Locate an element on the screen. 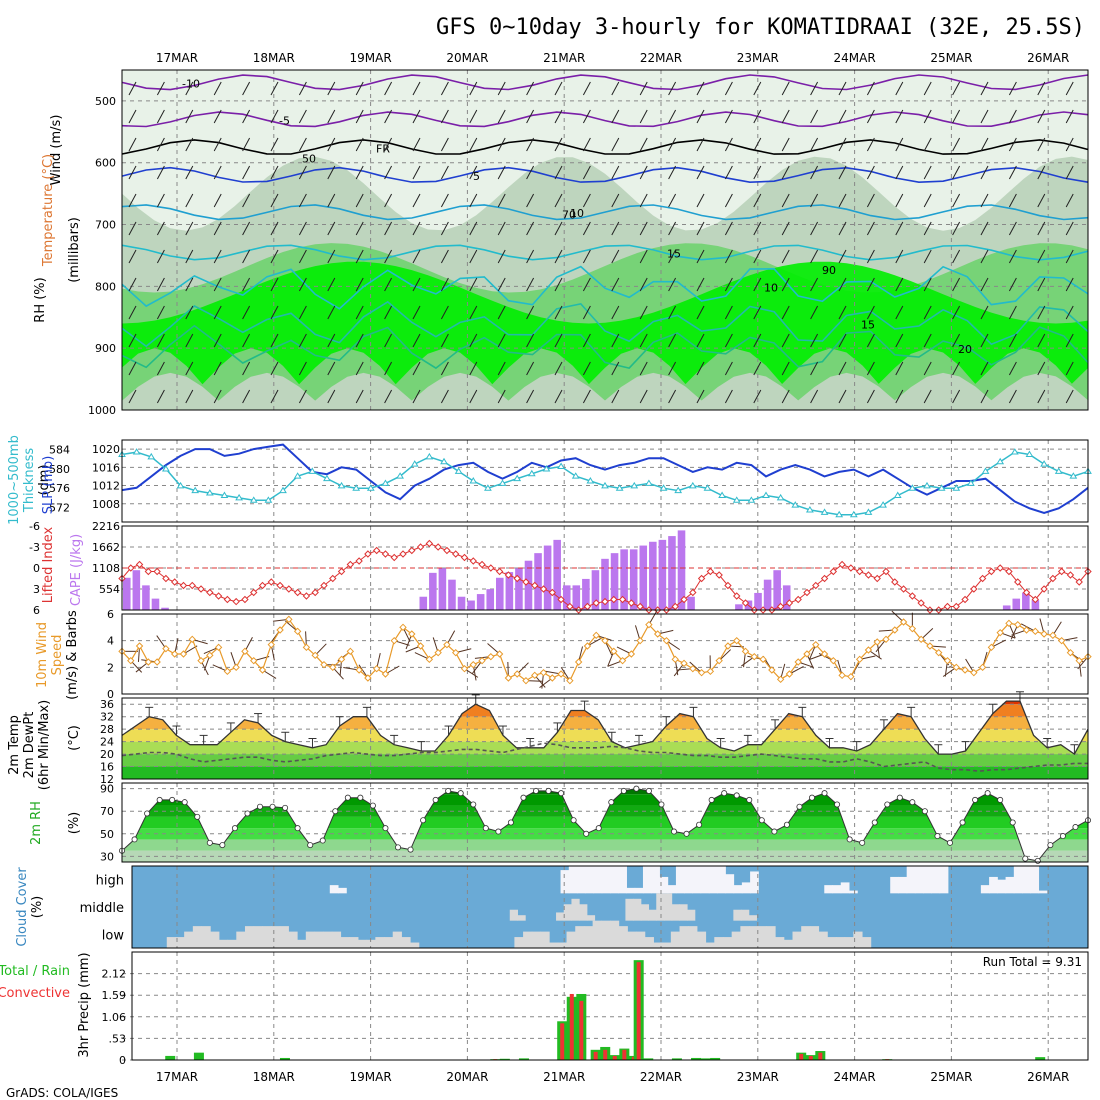 The image size is (1100, 1100). tick-label: 600 is located at coordinates (105, 163).